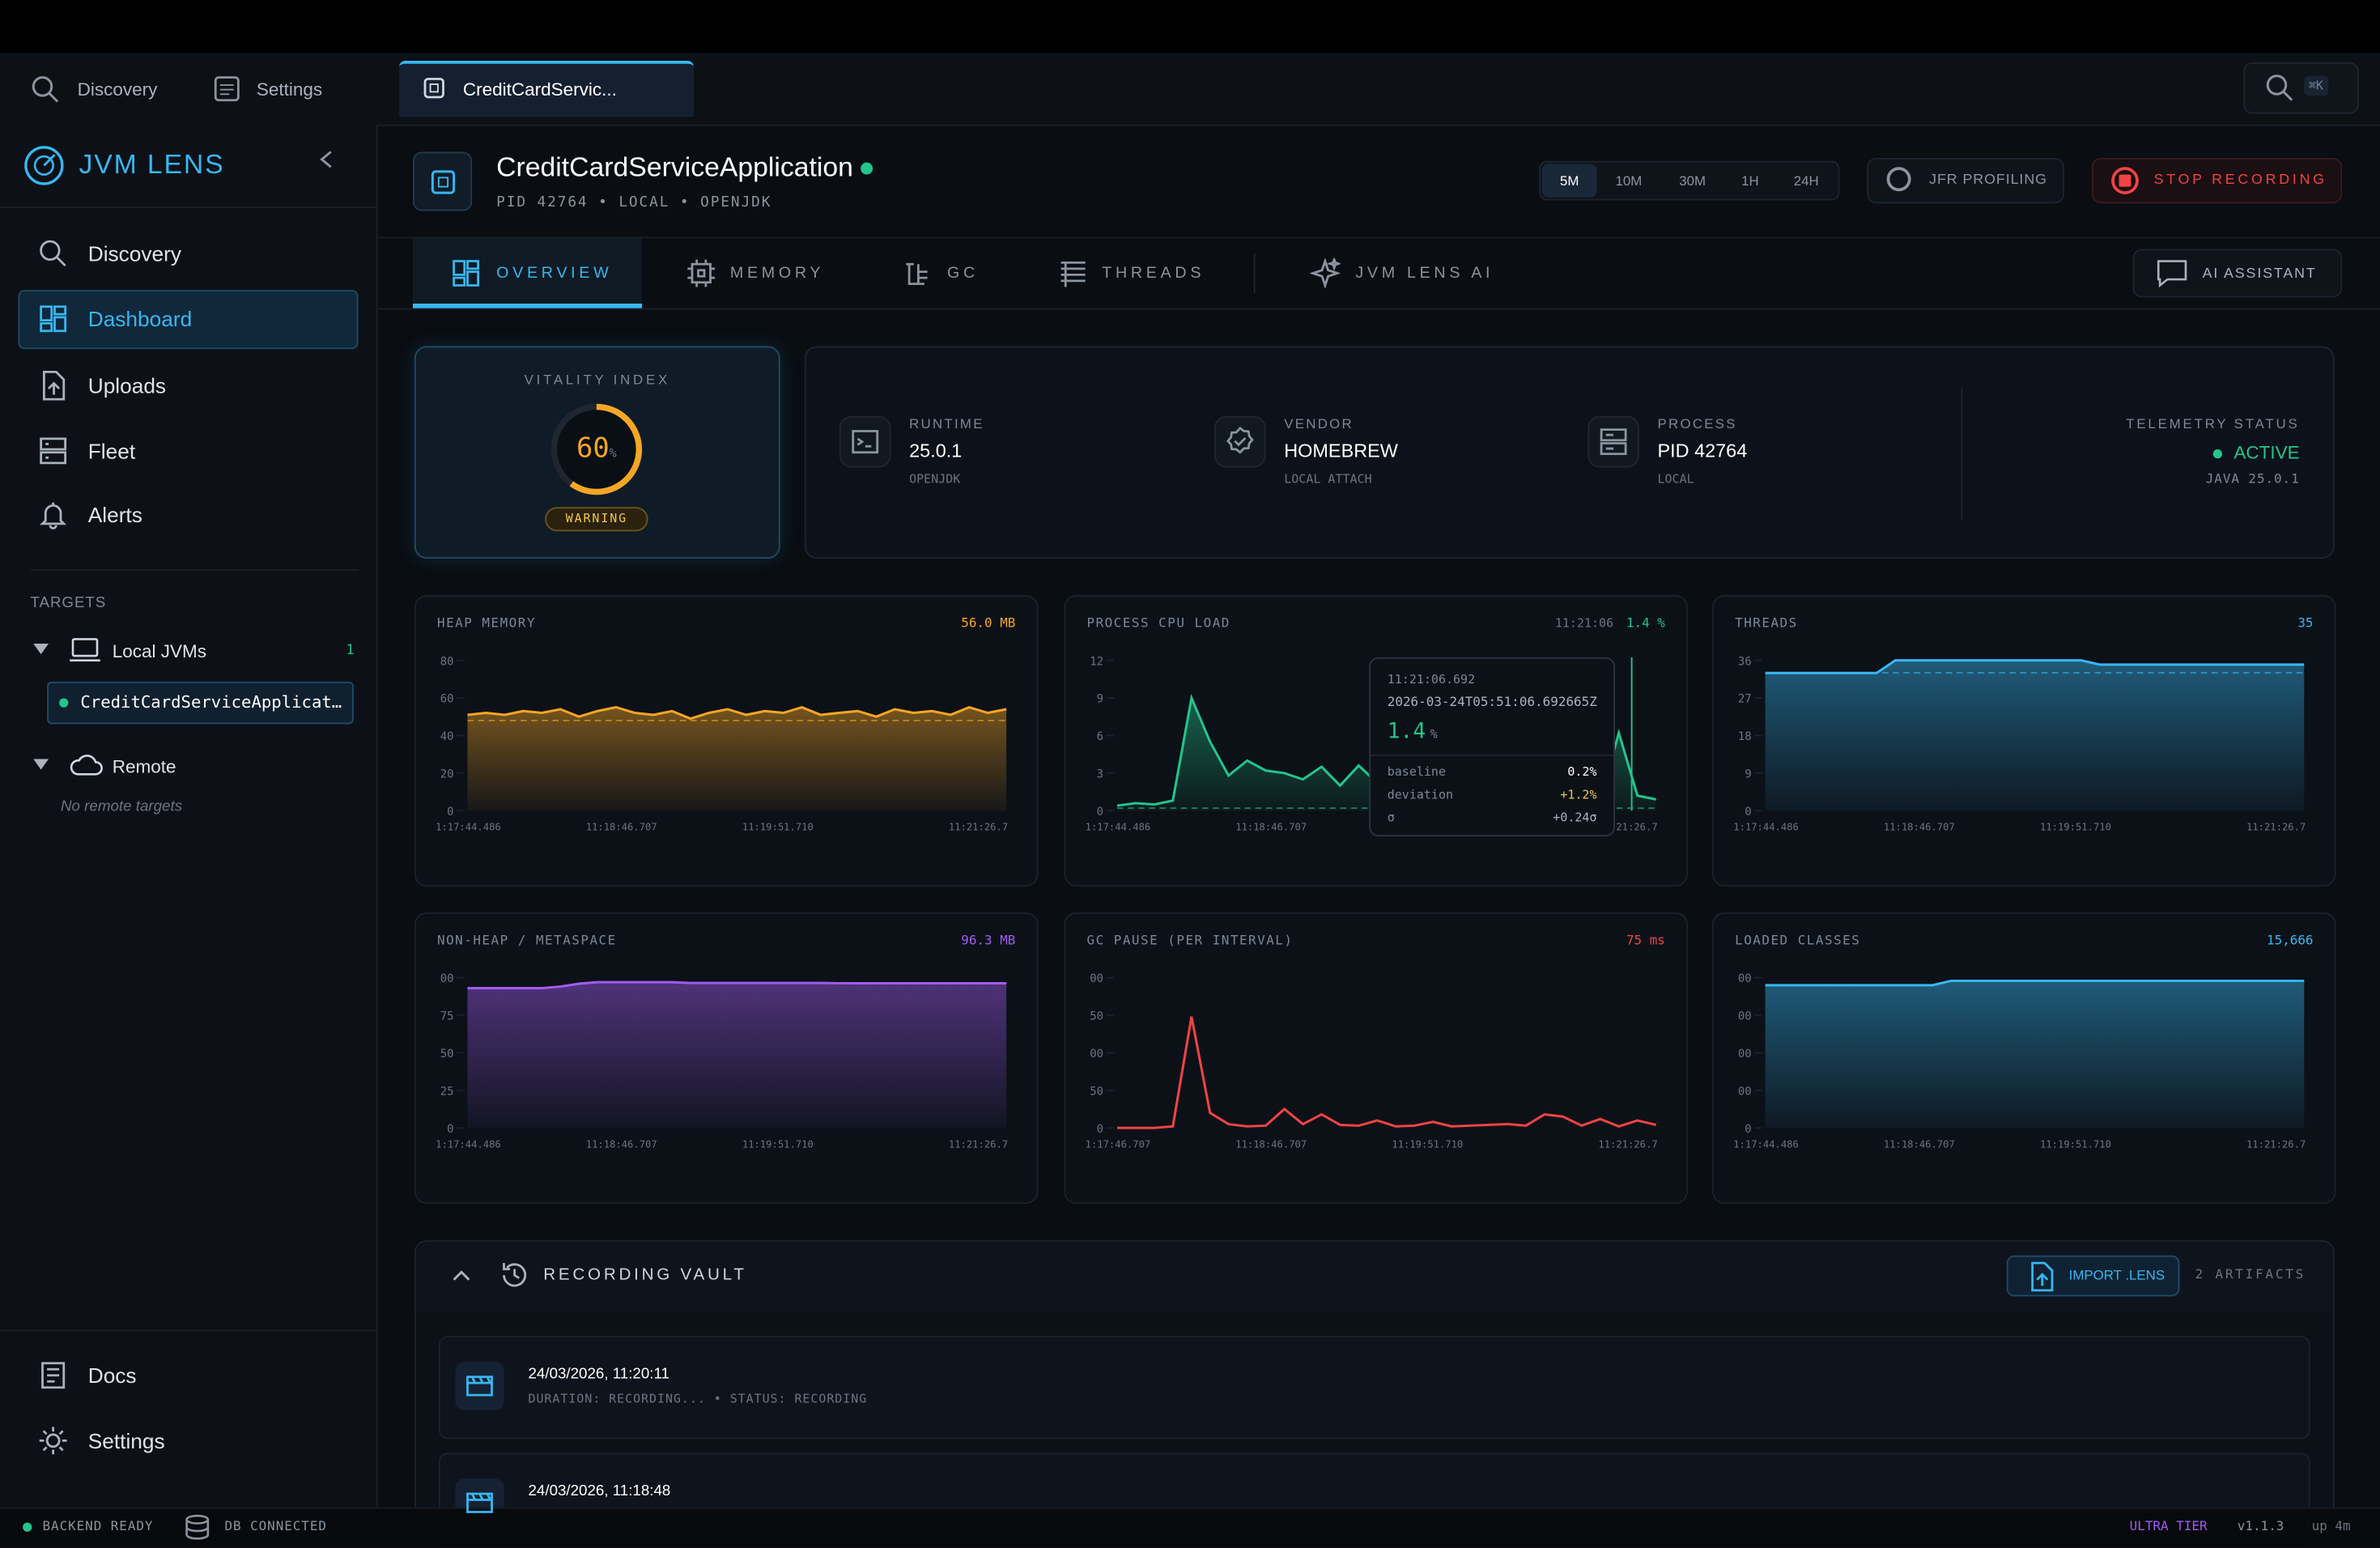  What do you see at coordinates (144, 766) in the screenshot?
I see `remote: Remote` at bounding box center [144, 766].